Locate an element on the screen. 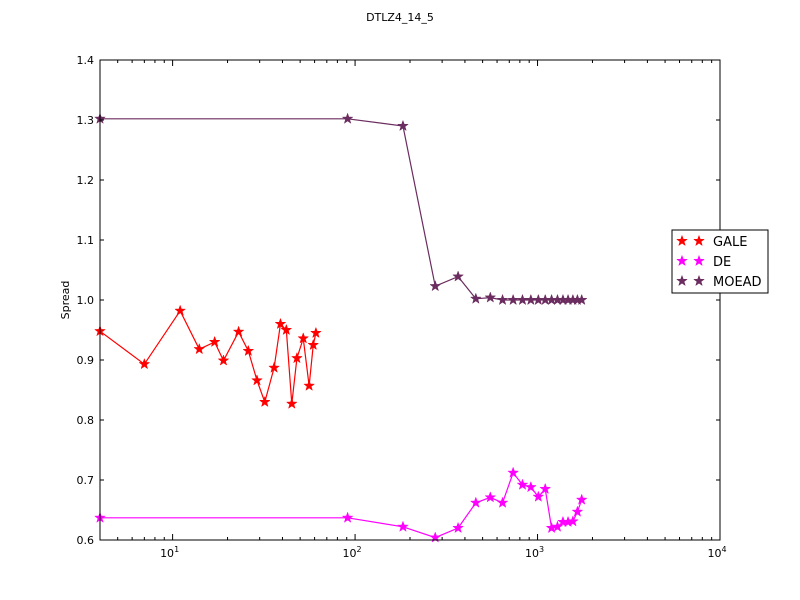  legend: GALE DE MOEAD is located at coordinates (720, 261).